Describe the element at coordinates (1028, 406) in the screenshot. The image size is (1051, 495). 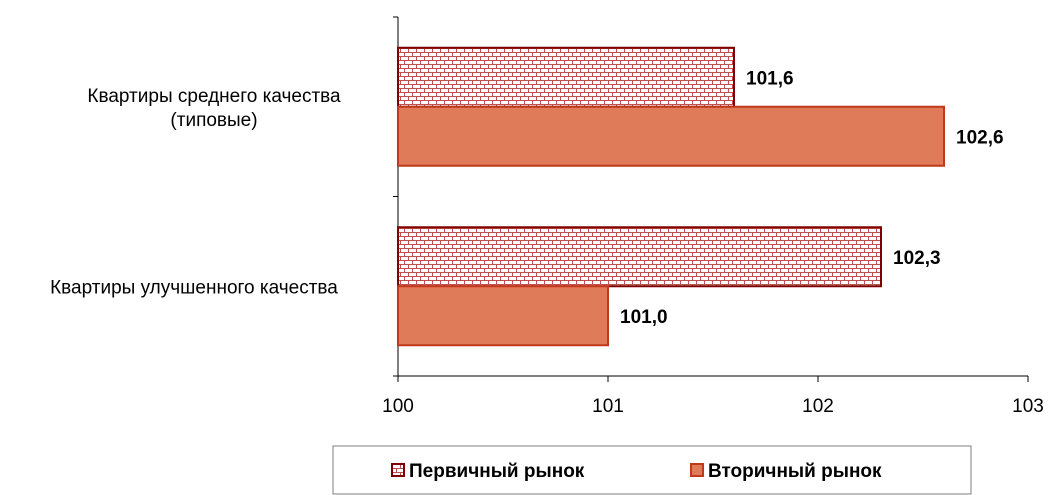
I see `value-axis-tick-label: 103` at that location.